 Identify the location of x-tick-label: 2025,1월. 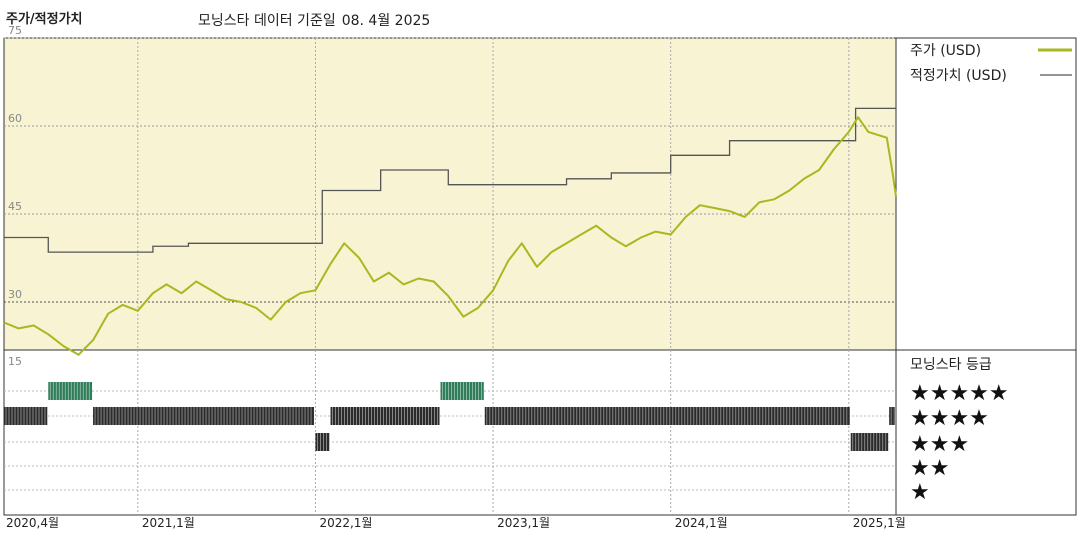
(879, 523).